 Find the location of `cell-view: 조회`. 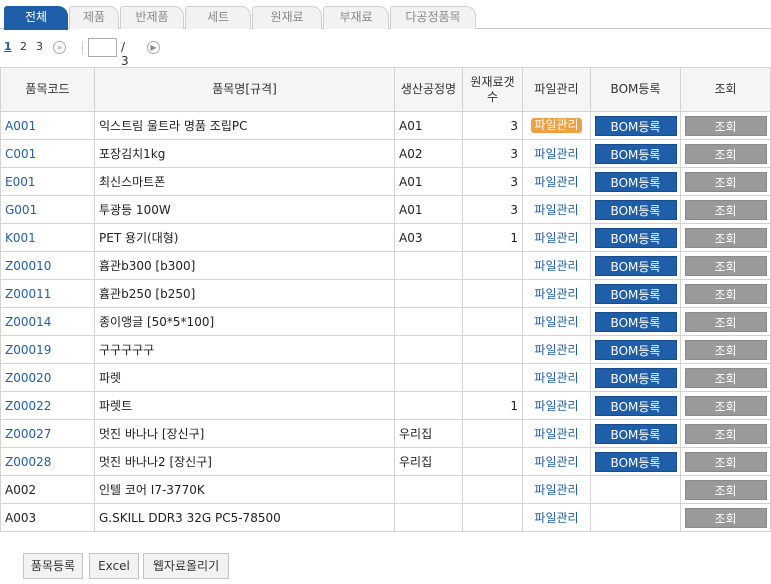

cell-view: 조회 is located at coordinates (725, 433).